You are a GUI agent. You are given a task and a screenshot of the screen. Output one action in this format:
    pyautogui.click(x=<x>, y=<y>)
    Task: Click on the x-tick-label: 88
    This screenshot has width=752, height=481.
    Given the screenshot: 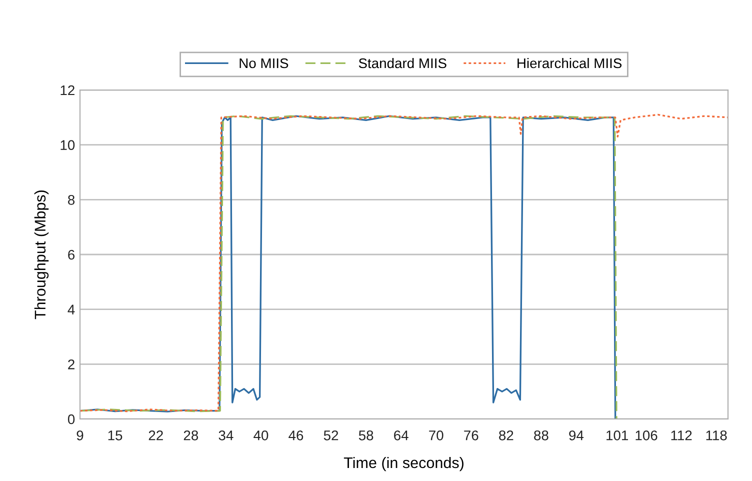 What is the action you would take?
    pyautogui.click(x=541, y=435)
    